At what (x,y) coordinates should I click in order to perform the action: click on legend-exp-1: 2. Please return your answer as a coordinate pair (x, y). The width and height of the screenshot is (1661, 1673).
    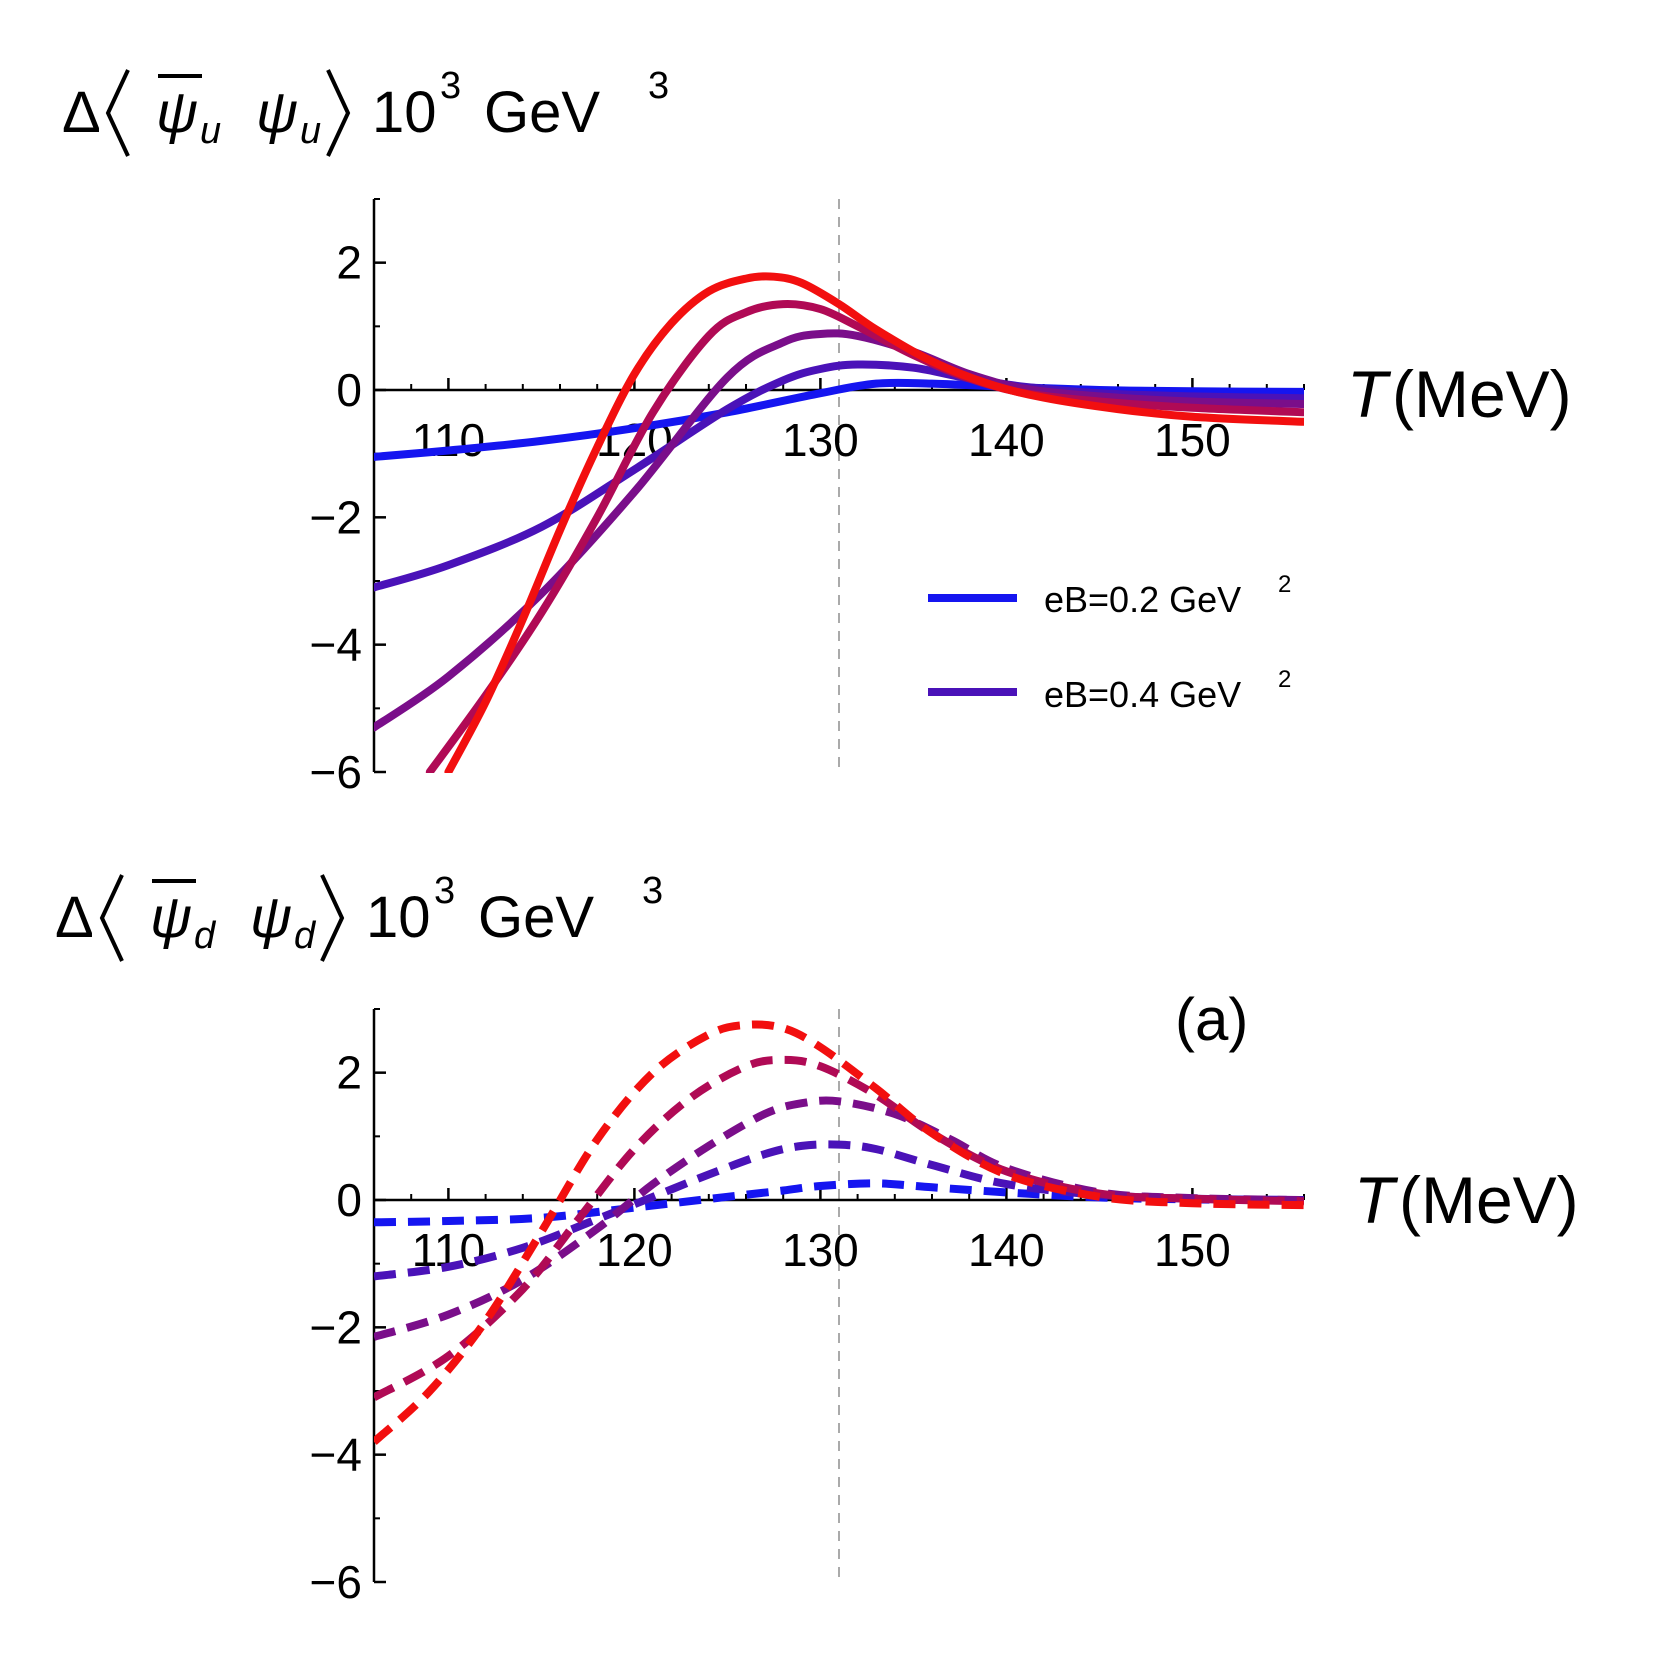
    Looking at the image, I should click on (1284, 679).